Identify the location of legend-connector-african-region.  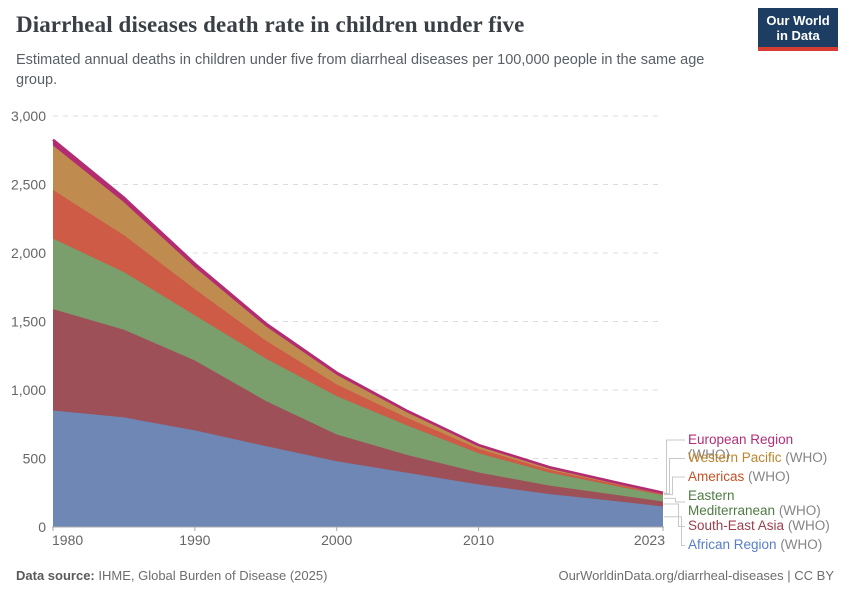
(674, 531).